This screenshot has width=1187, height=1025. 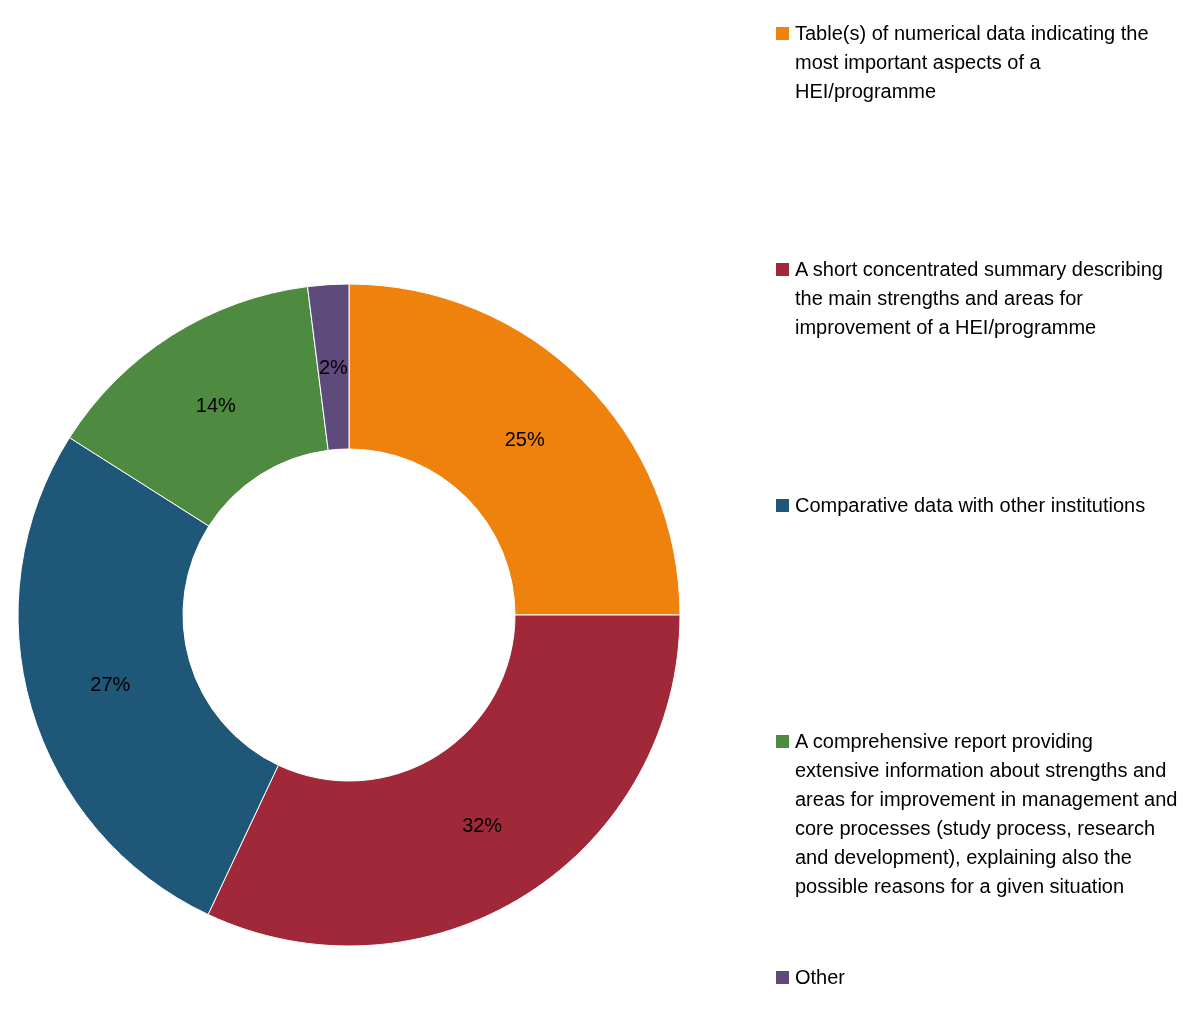 I want to click on legend-label: Comparative data with other institutions, so click(x=970, y=505).